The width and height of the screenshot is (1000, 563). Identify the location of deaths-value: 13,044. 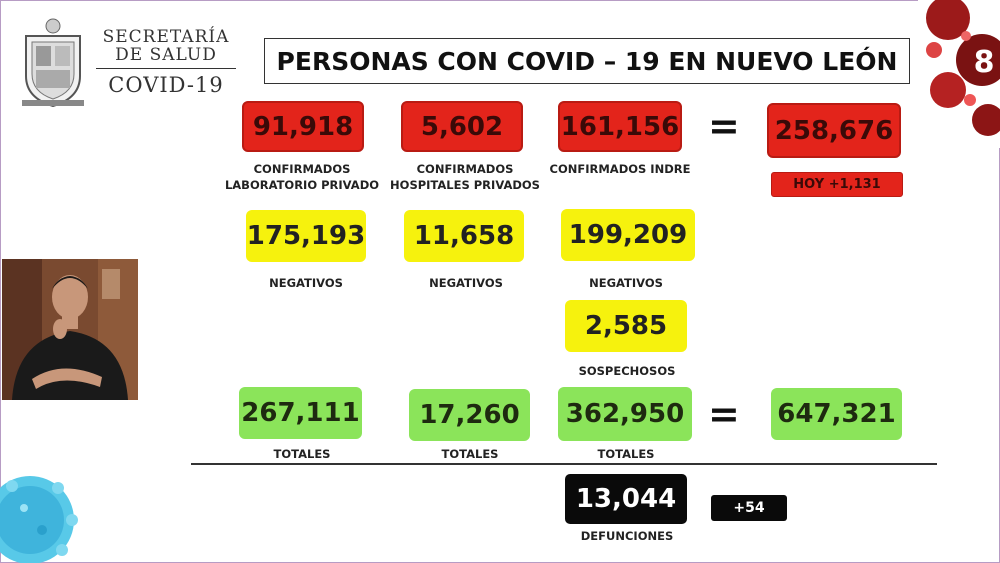
(626, 499).